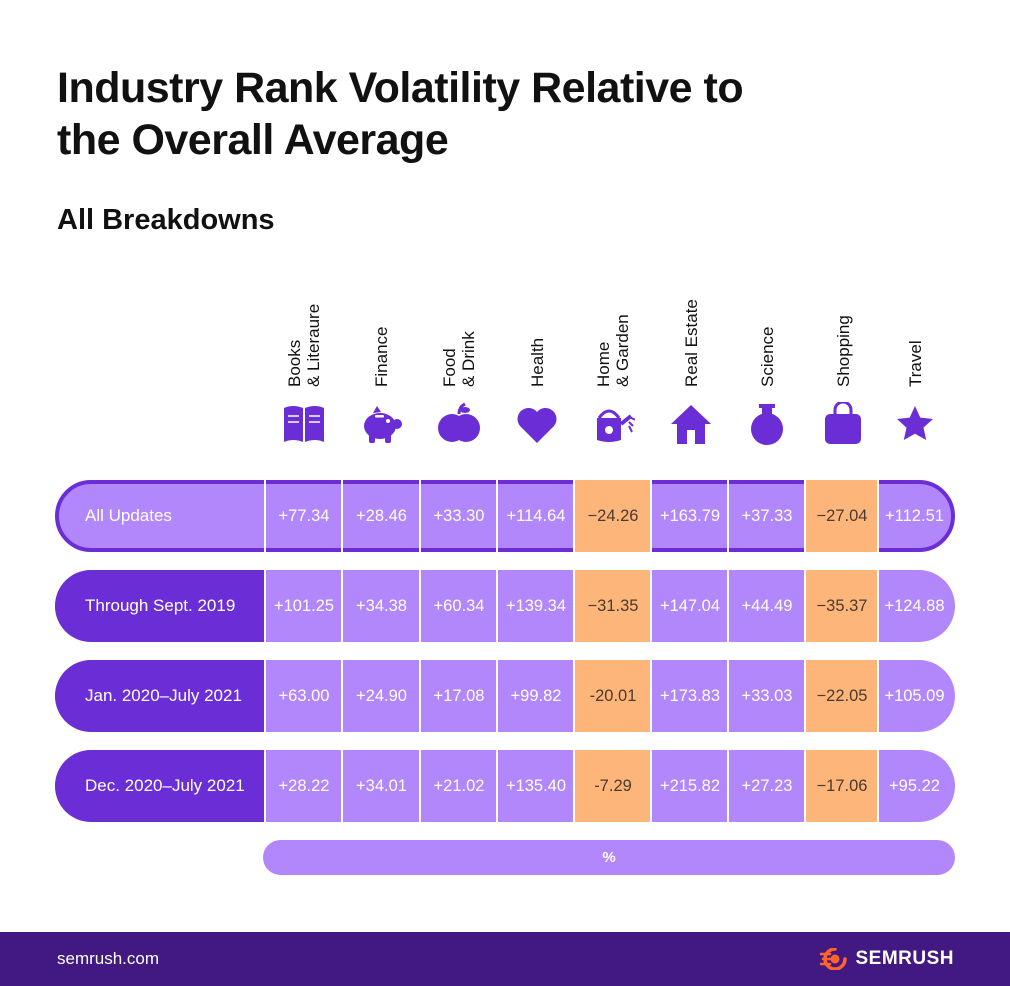 The image size is (1010, 986). Describe the element at coordinates (490, 336) in the screenshot. I see `column-label: Food & Drink` at that location.